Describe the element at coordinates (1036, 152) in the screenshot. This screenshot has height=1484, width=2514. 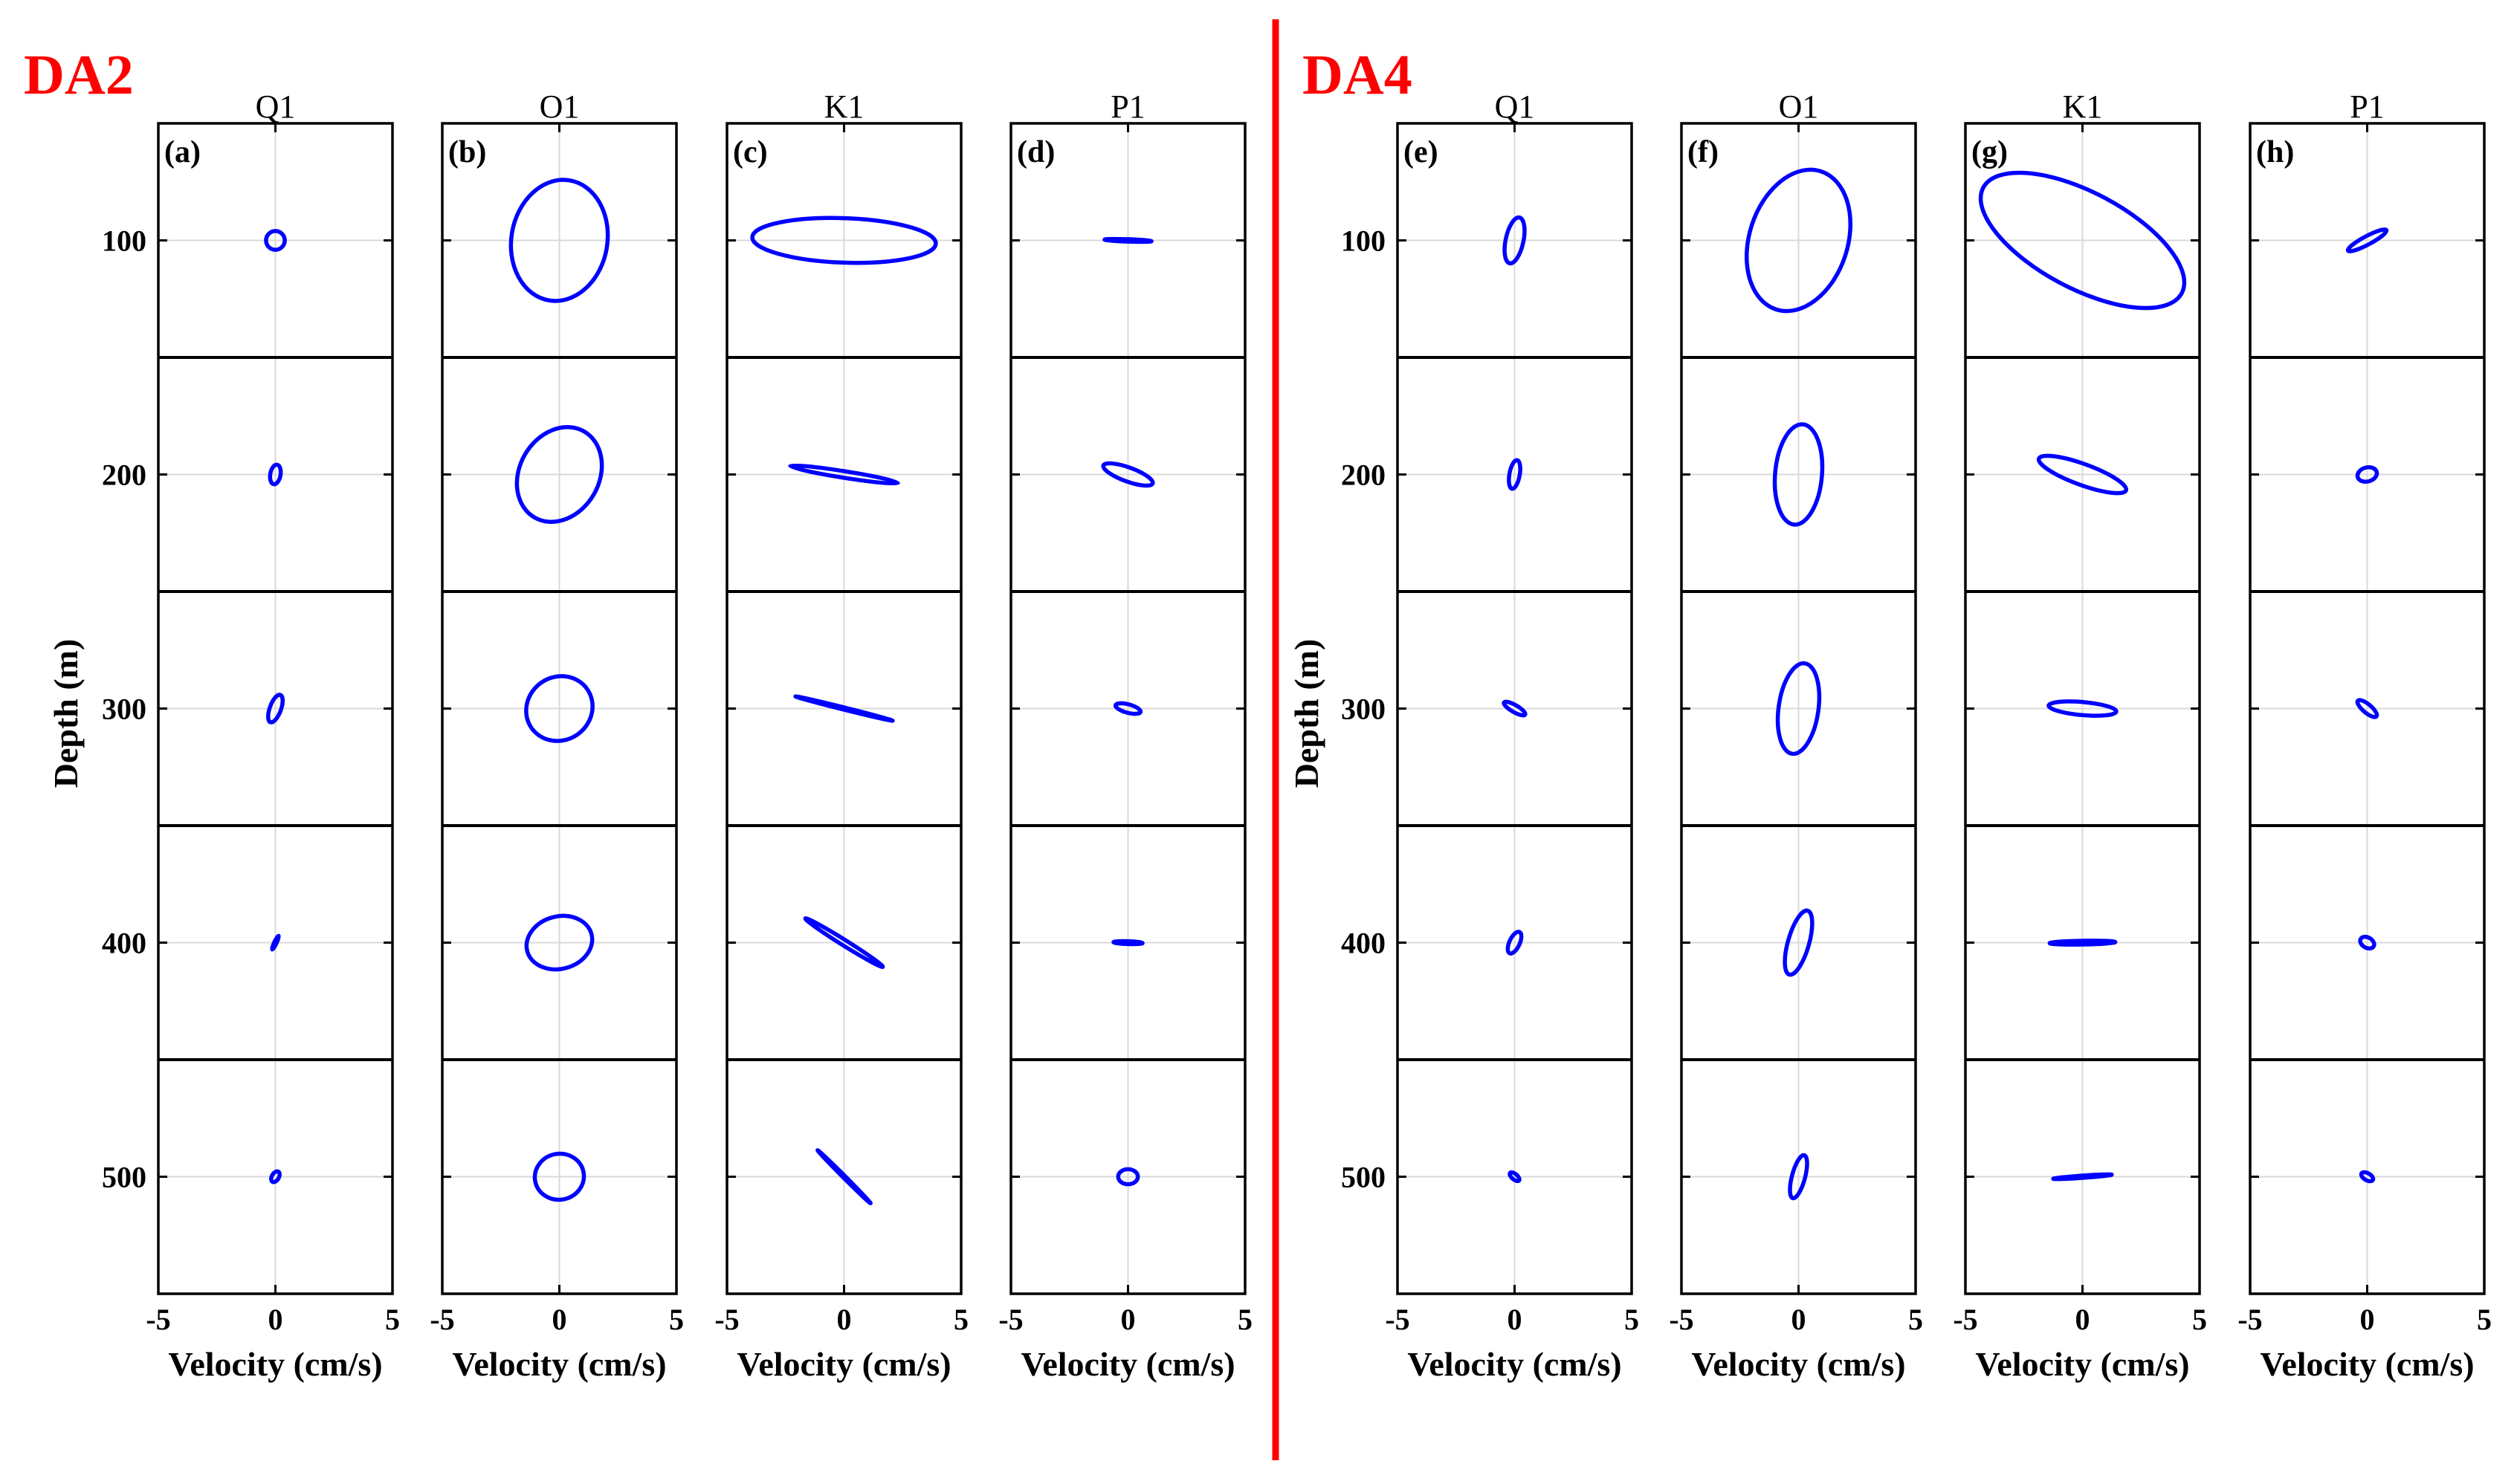
I see `panel-letter-d: (d)` at that location.